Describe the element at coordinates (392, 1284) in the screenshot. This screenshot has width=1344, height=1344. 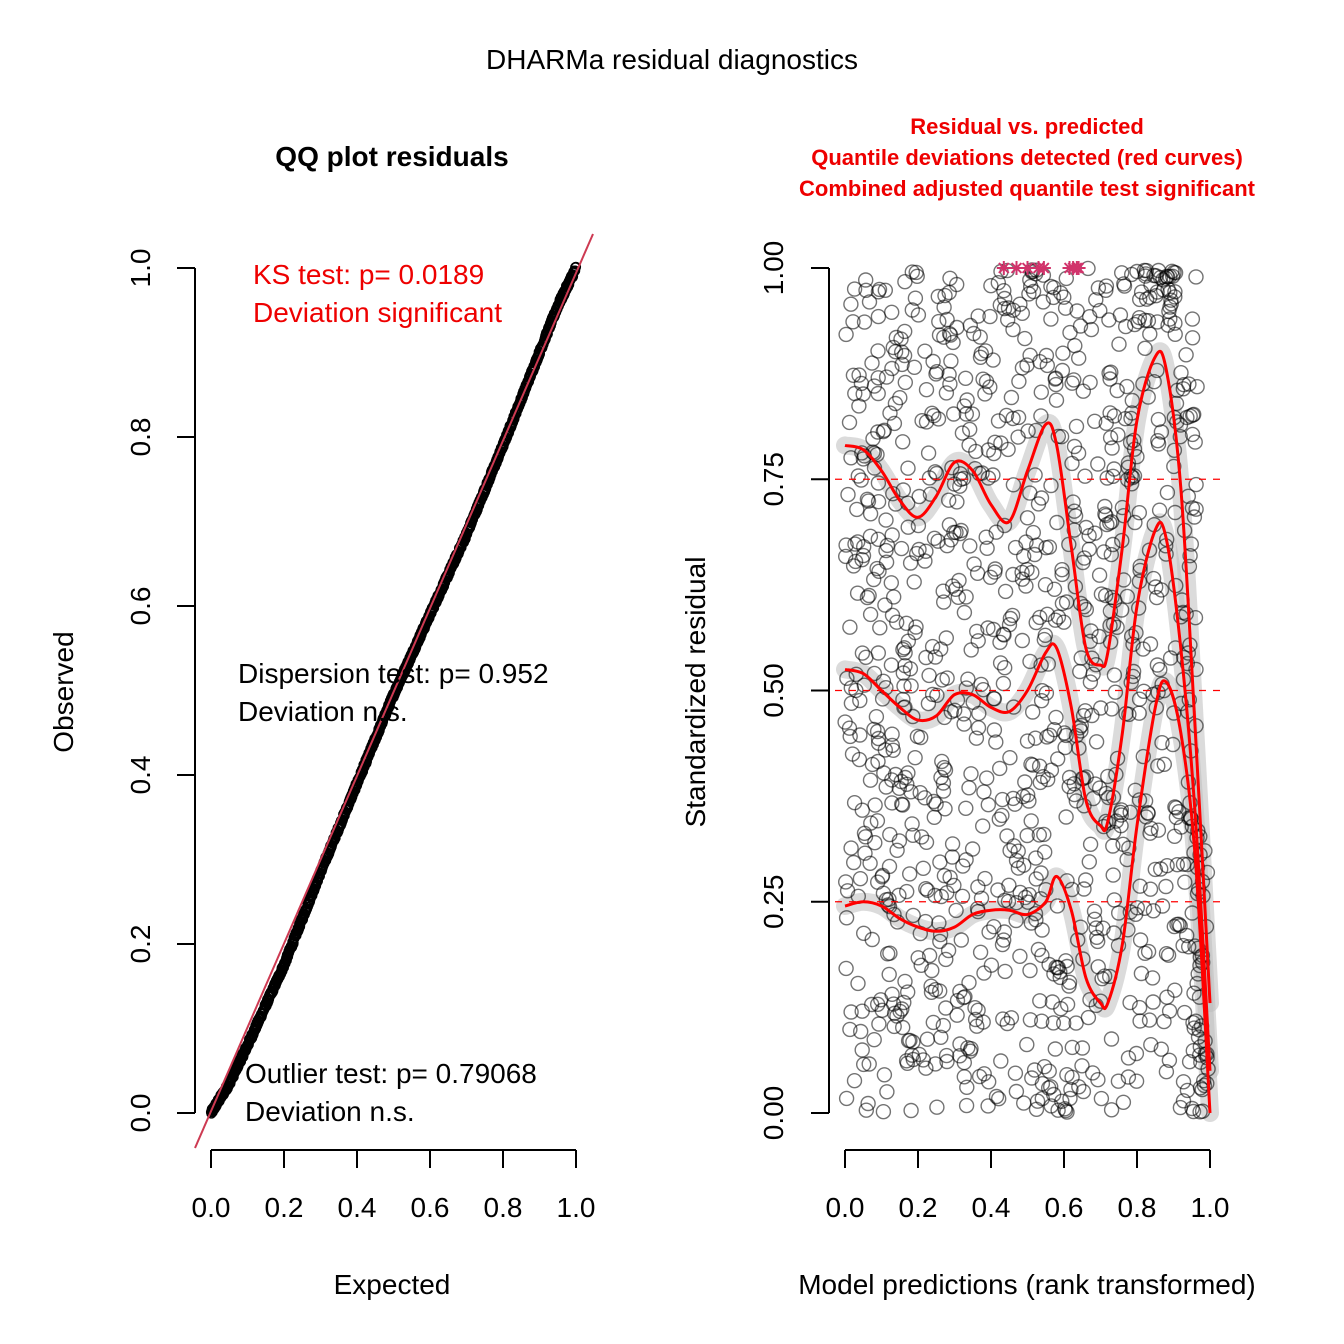
I see `qq-x-label: Expected` at that location.